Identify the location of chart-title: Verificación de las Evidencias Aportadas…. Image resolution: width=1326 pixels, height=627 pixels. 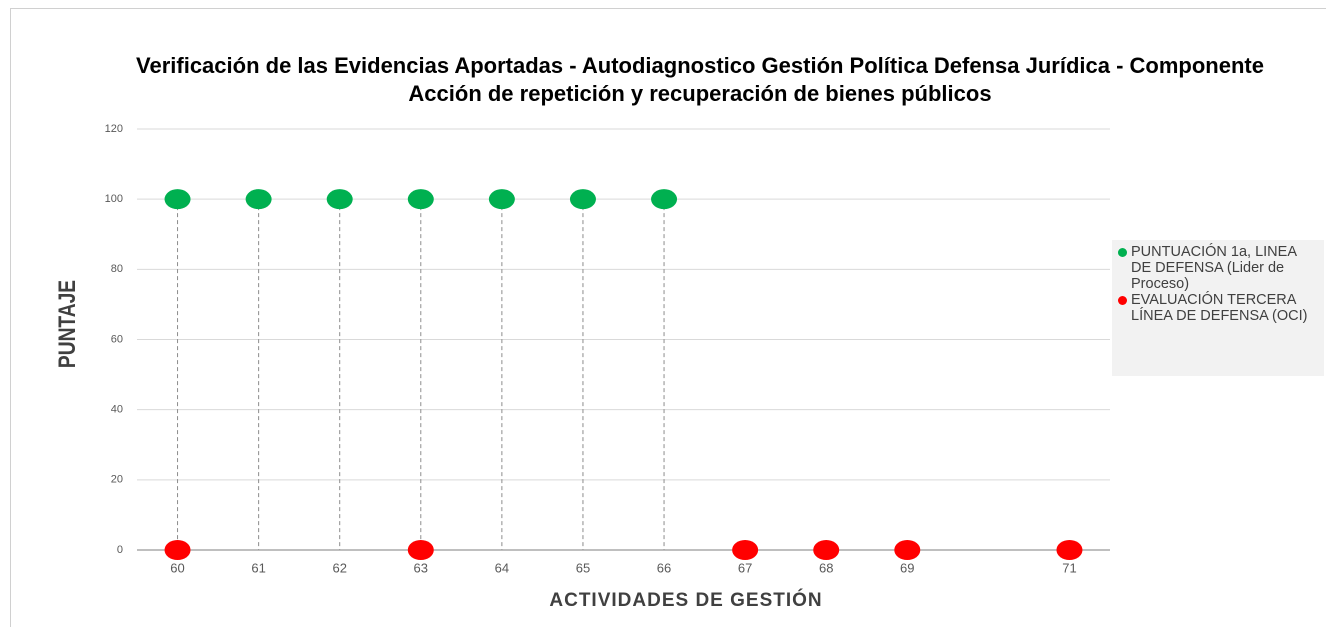
(700, 79).